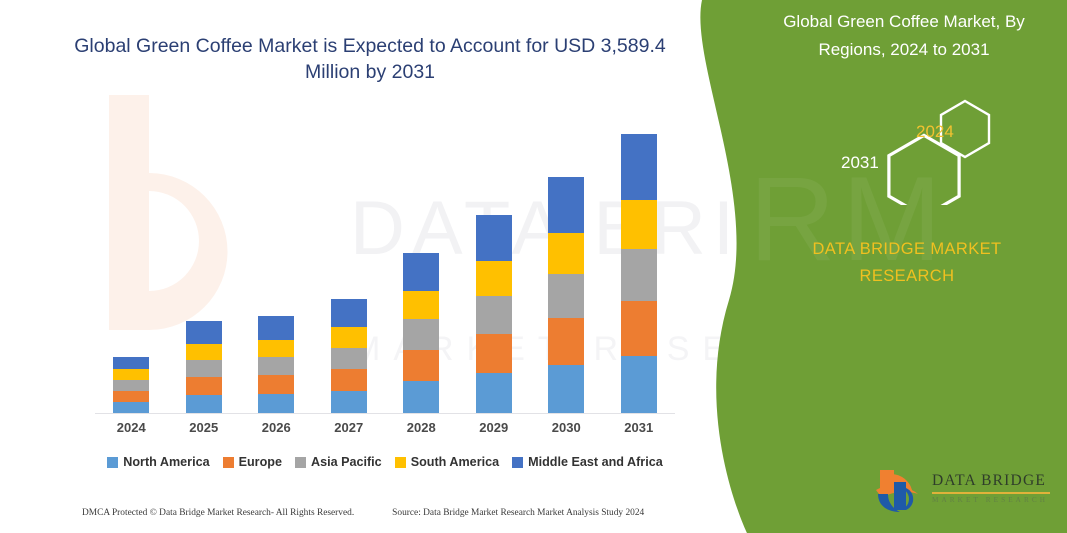 This screenshot has height=533, width=1067. I want to click on x-axis-label-2026: 2026, so click(276, 427).